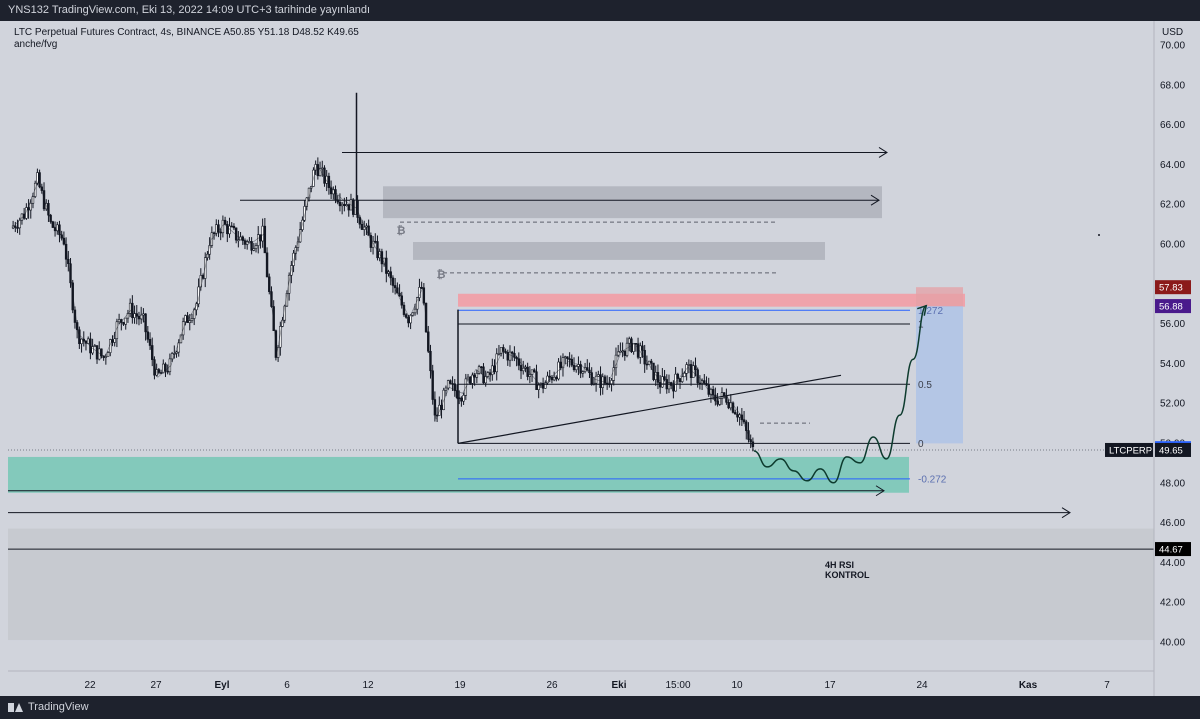 Image resolution: width=1200 pixels, height=719 pixels. What do you see at coordinates (883, 152) in the screenshot?
I see `resistance-line-top-head` at bounding box center [883, 152].